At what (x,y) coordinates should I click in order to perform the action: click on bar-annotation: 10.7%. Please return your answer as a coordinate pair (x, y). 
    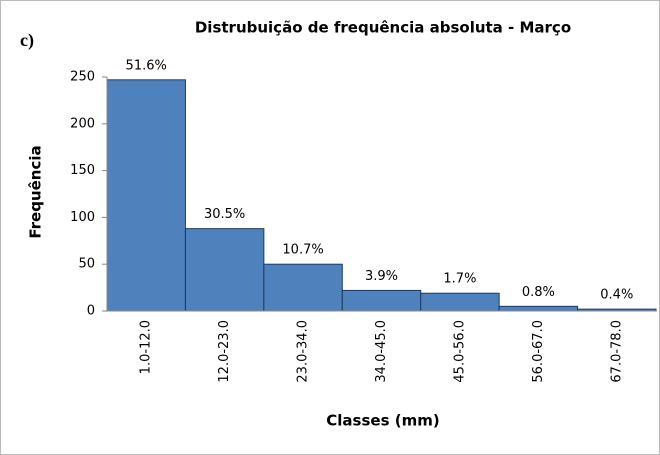
    Looking at the image, I should click on (302, 250).